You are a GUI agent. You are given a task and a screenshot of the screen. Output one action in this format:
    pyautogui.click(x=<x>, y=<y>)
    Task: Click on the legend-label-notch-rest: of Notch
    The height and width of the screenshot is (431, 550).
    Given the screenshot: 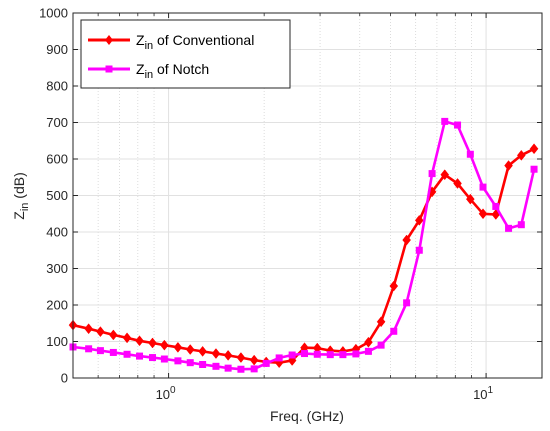 What is the action you would take?
    pyautogui.click(x=181, y=69)
    